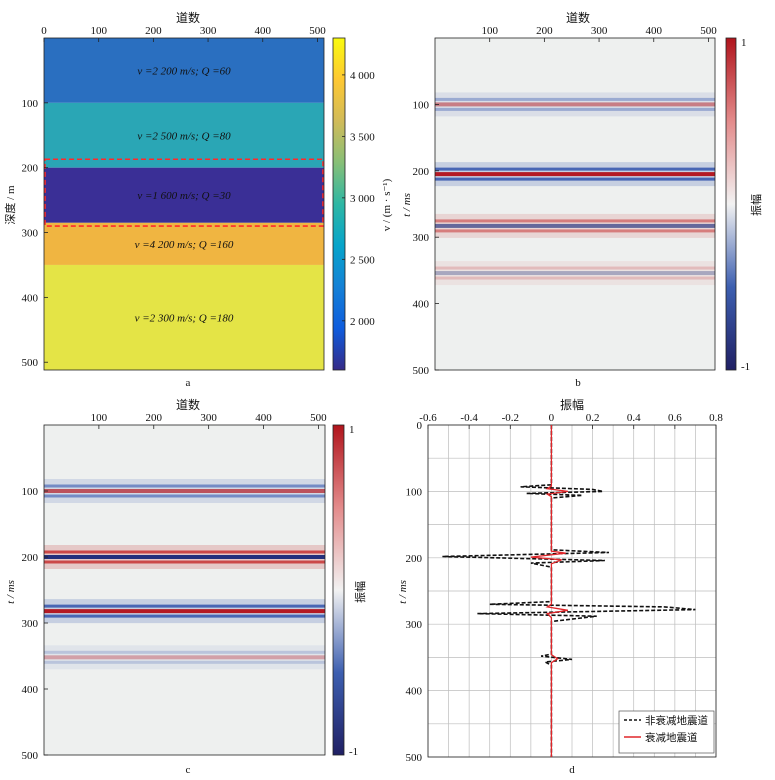 This screenshot has height=780, width=775. Describe the element at coordinates (414, 559) in the screenshot. I see `y-tick-label: 200` at that location.